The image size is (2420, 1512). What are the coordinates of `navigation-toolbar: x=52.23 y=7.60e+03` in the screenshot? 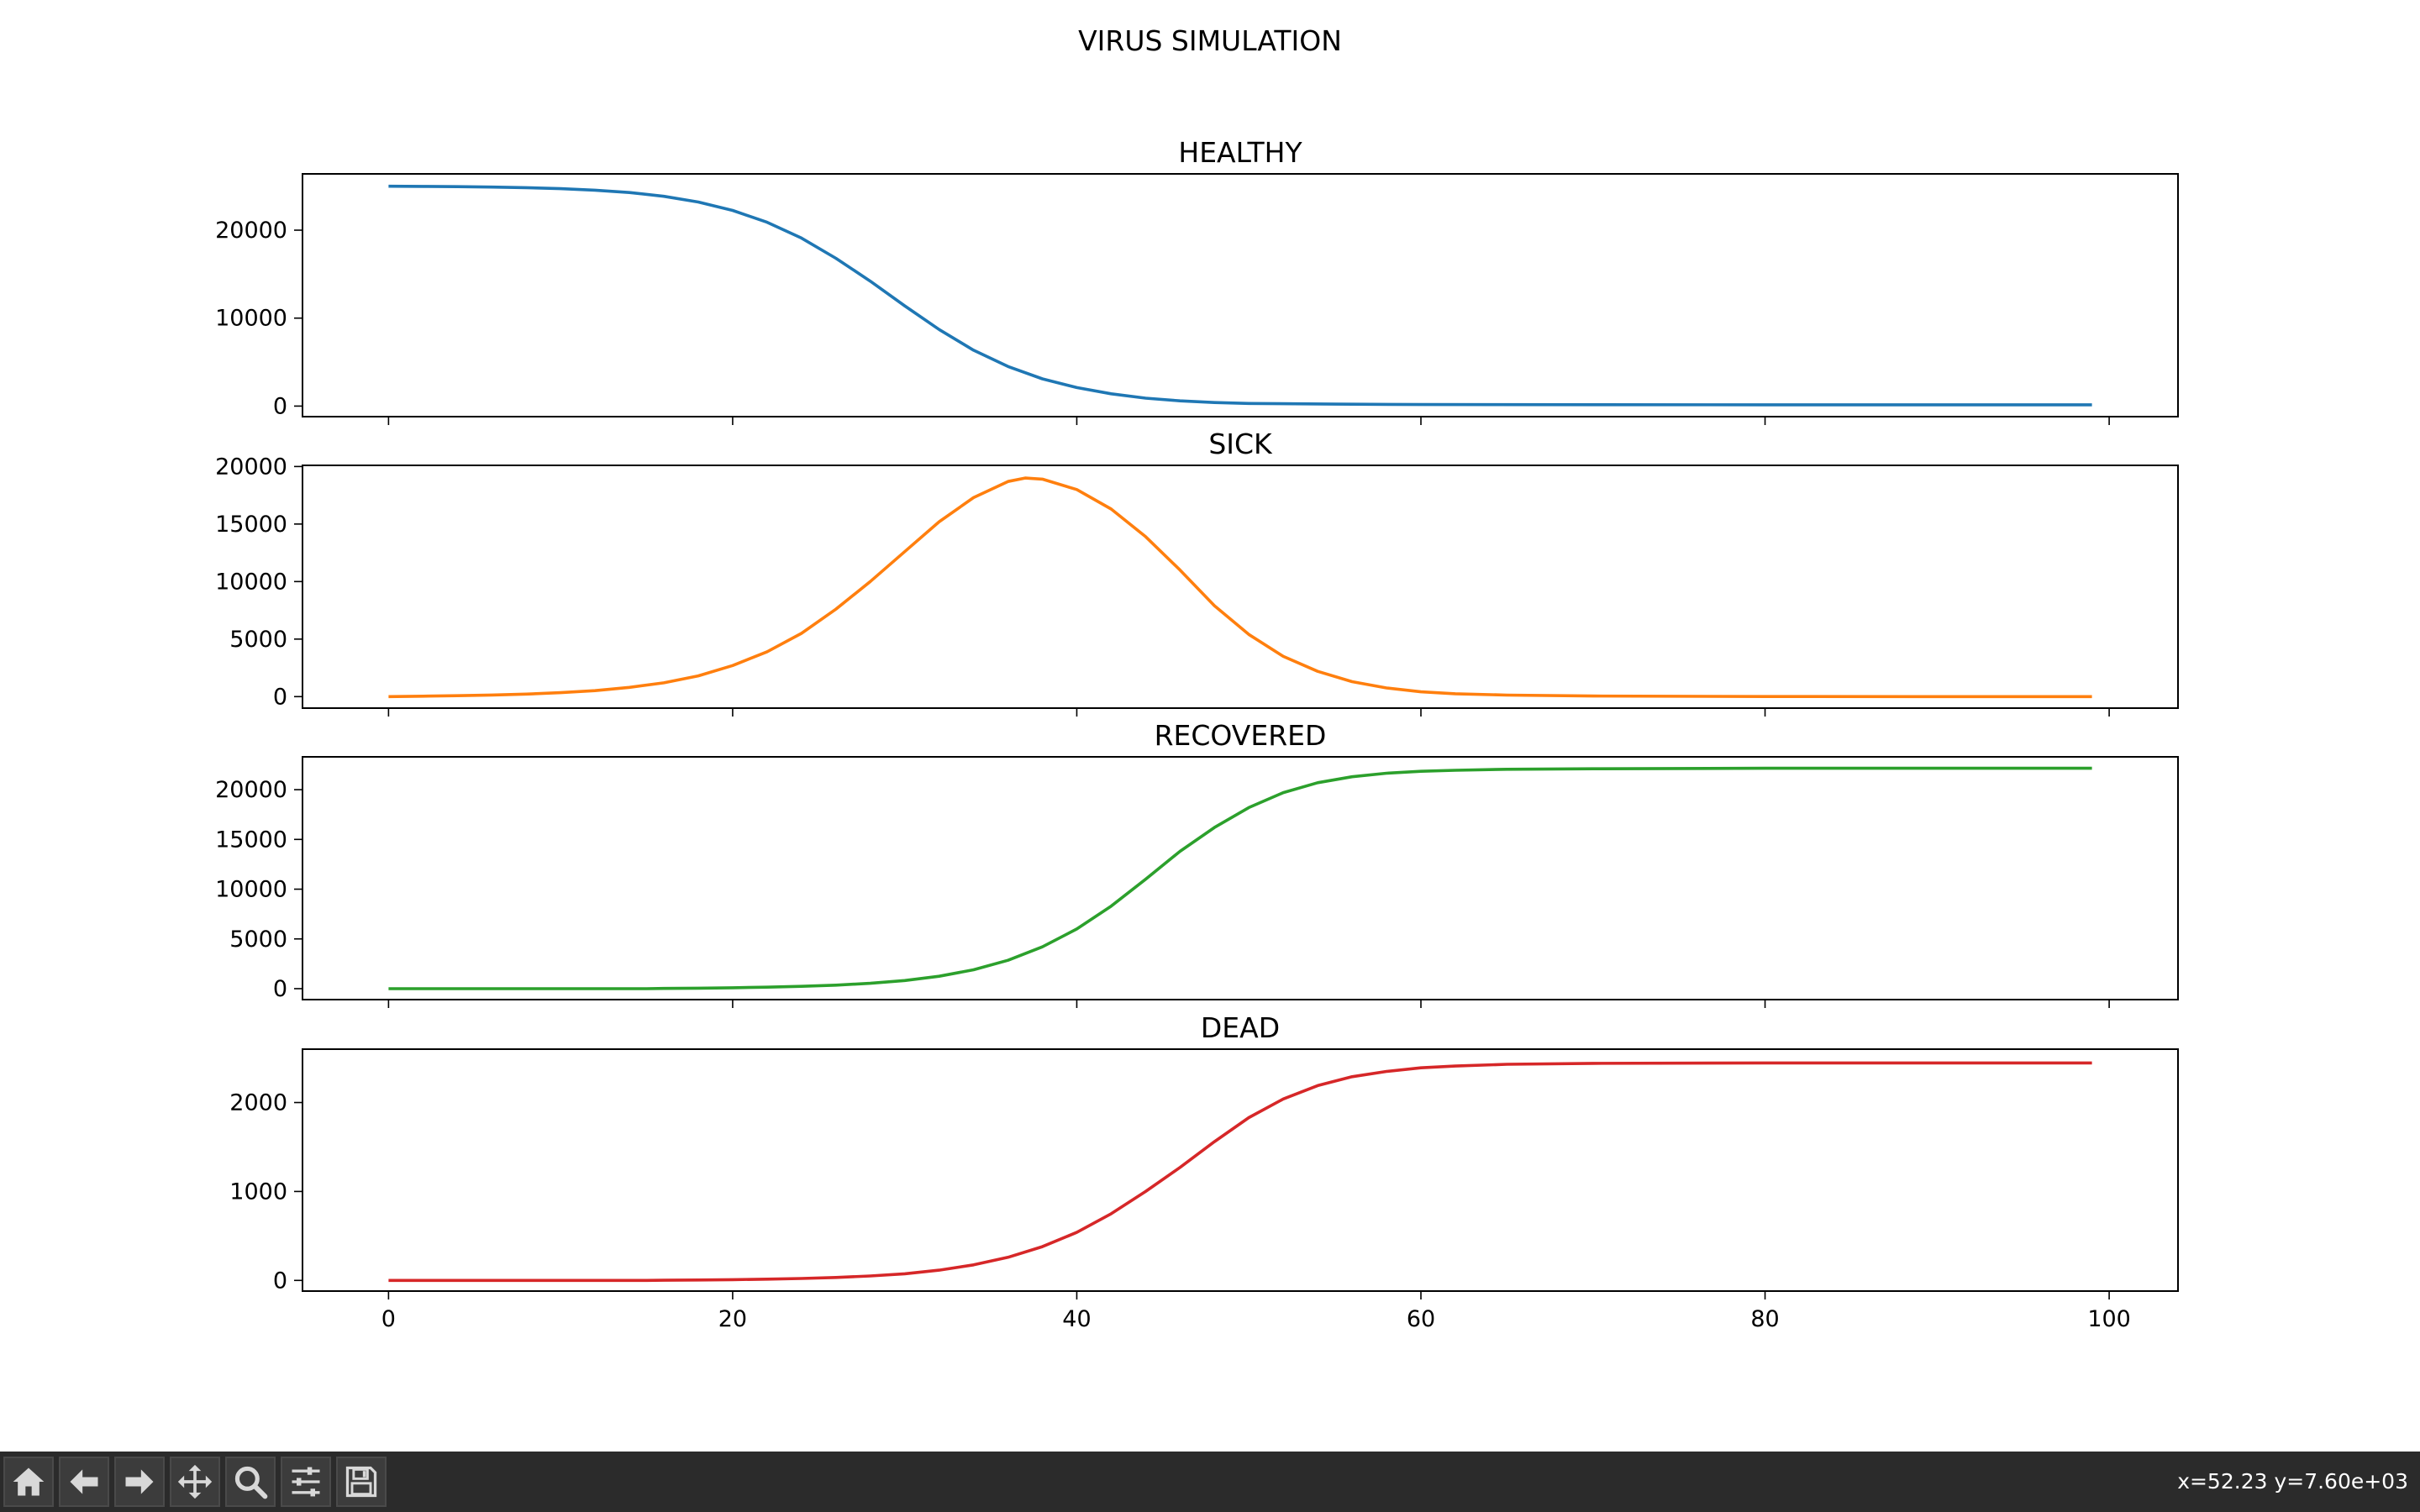 It's located at (1210, 1482).